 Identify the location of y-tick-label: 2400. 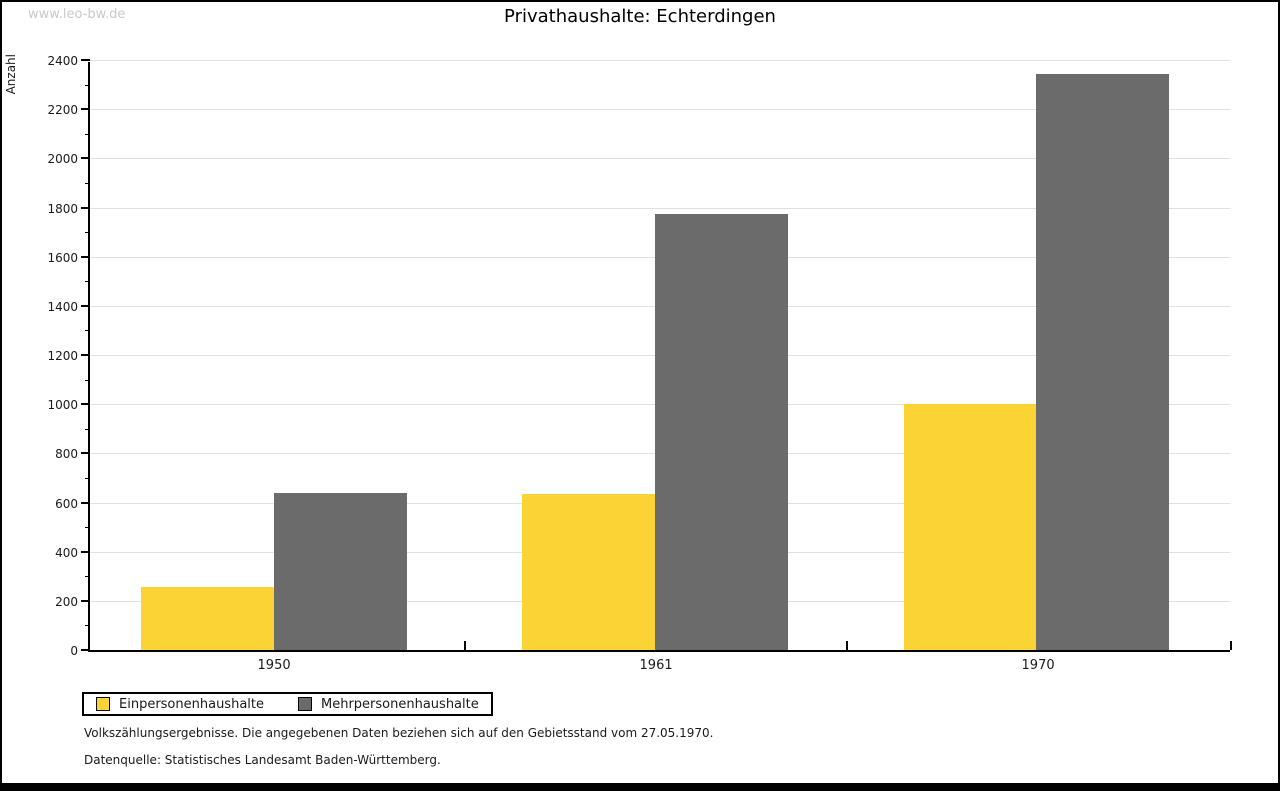
(62, 61).